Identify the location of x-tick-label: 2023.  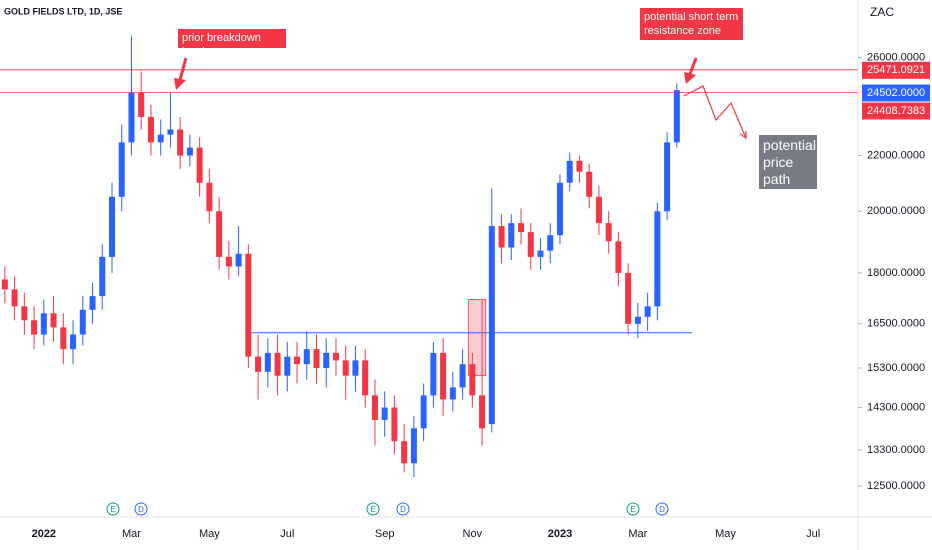
(560, 534).